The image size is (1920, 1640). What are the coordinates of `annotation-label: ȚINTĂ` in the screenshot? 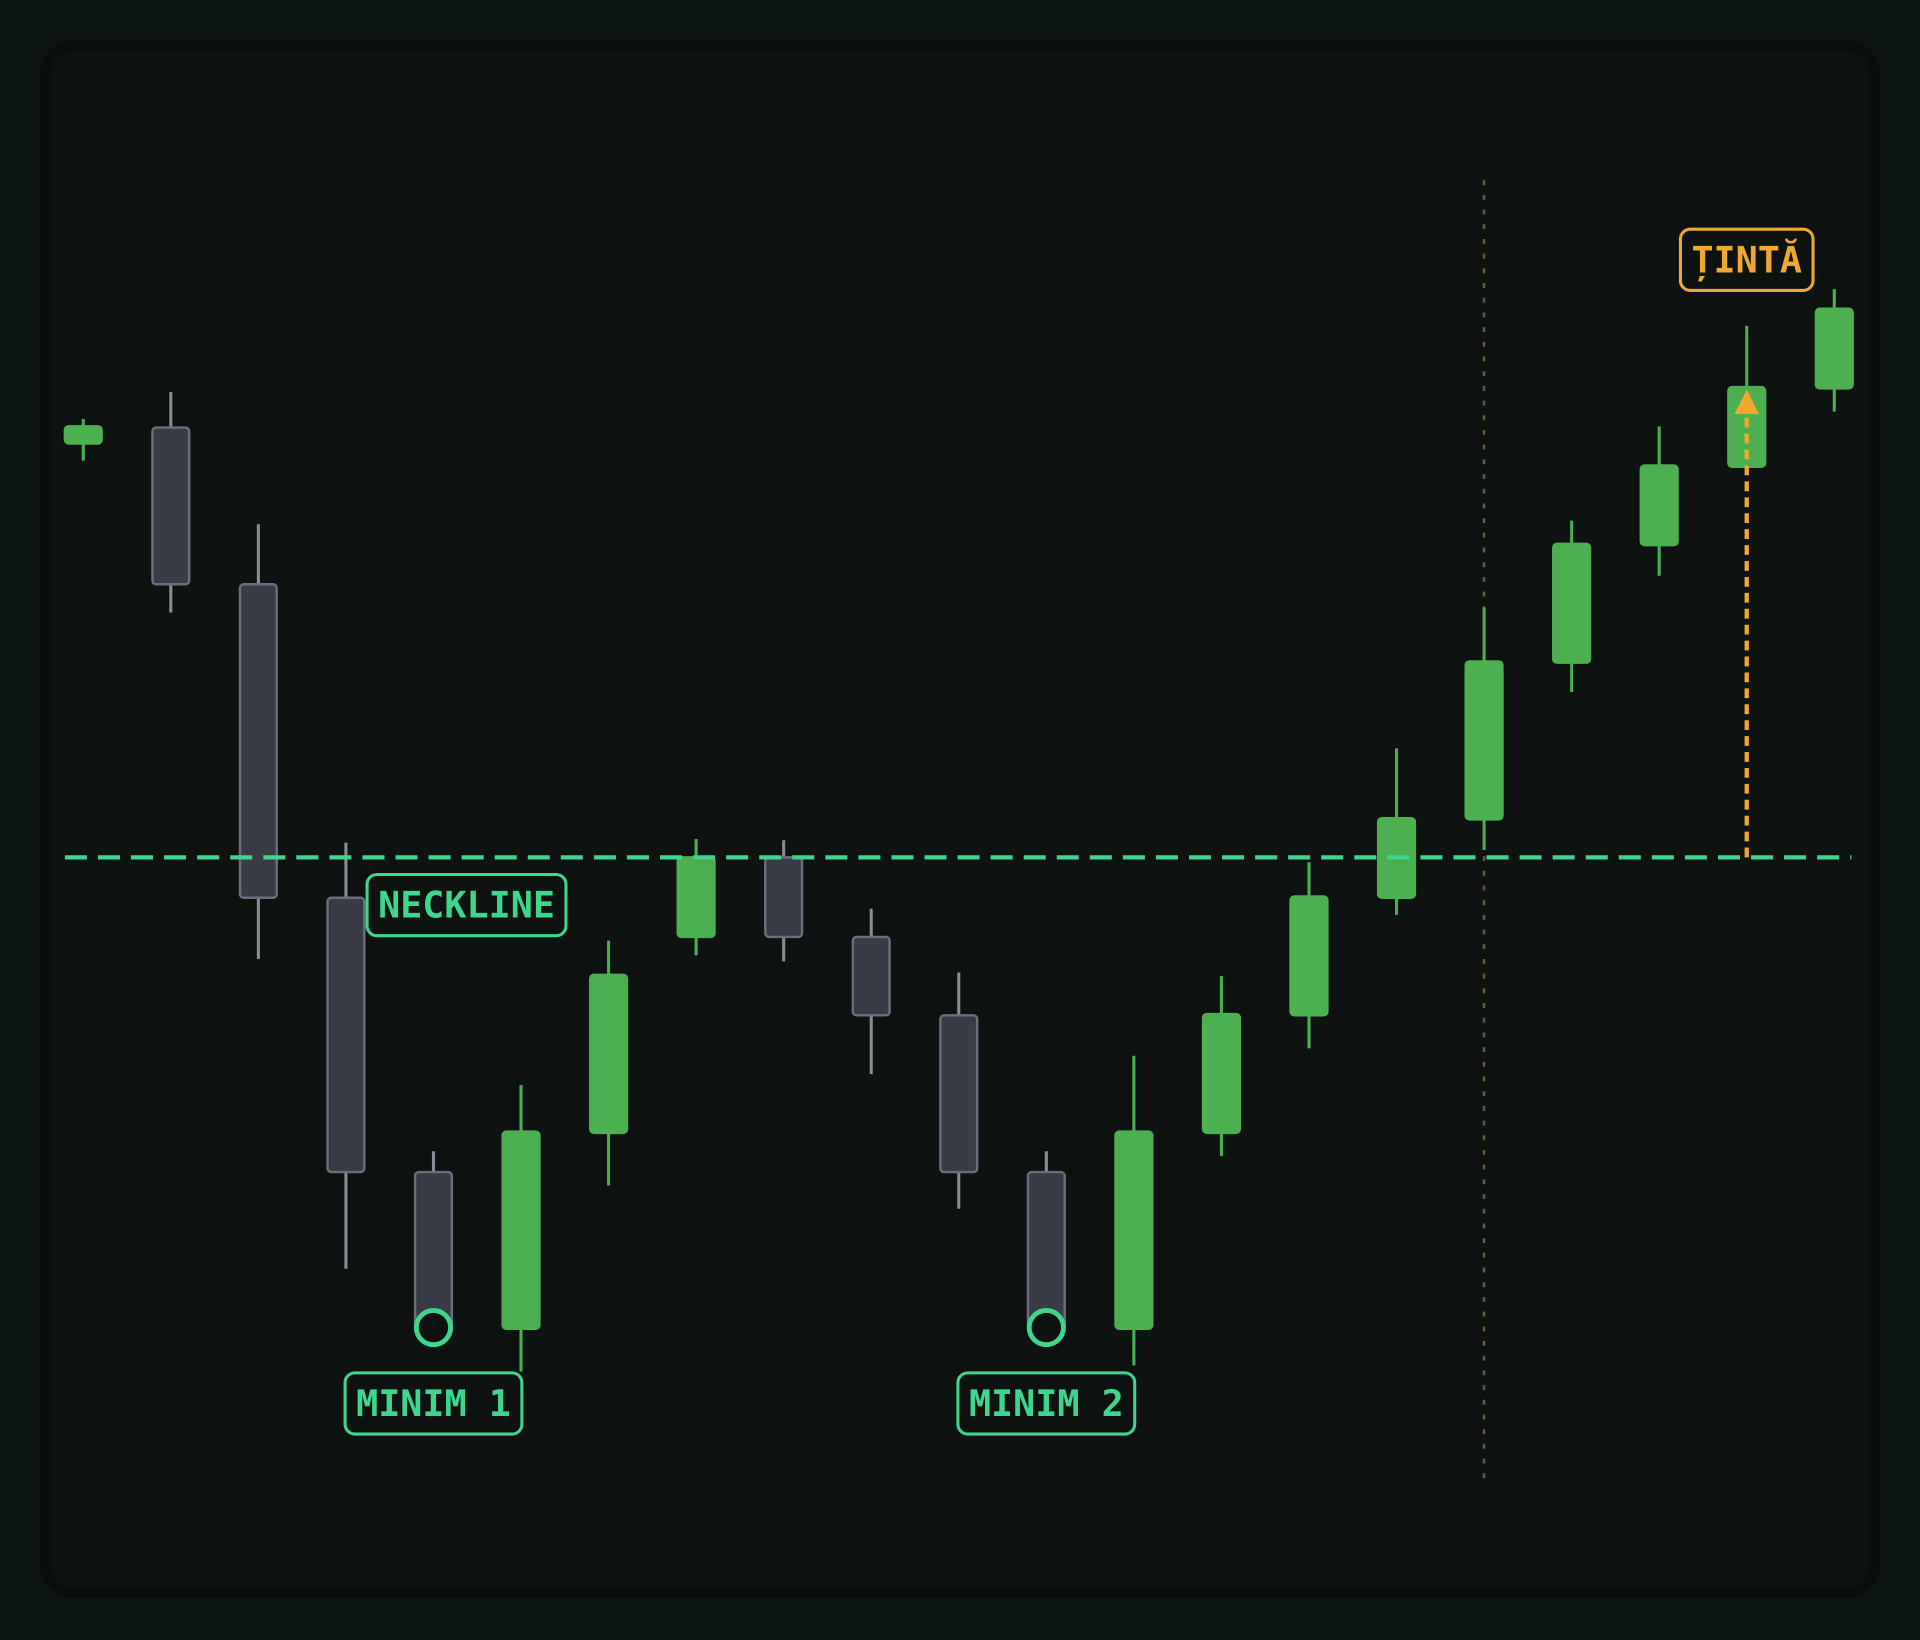 It's located at (1746, 259).